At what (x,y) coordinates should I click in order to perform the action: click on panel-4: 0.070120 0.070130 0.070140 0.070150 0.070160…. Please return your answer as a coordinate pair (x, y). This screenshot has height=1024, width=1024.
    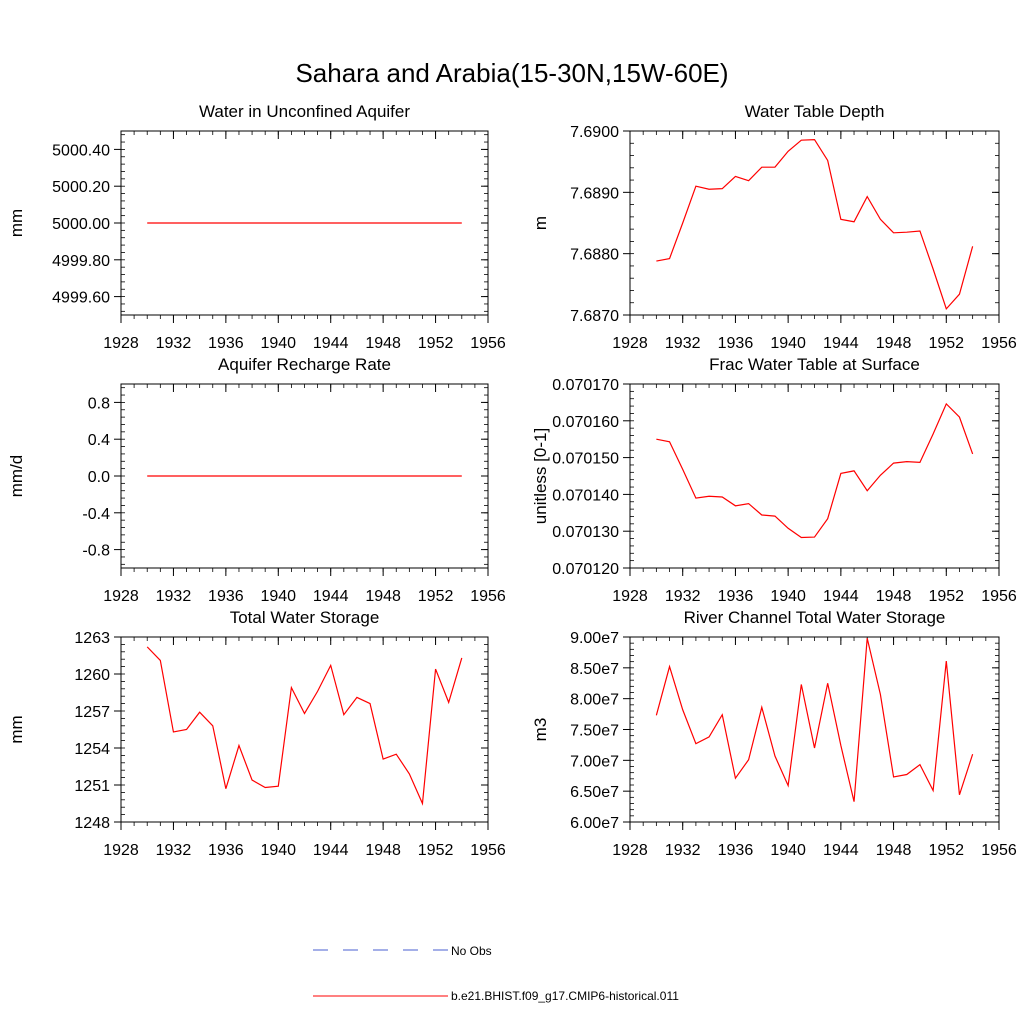
    Looking at the image, I should click on (774, 480).